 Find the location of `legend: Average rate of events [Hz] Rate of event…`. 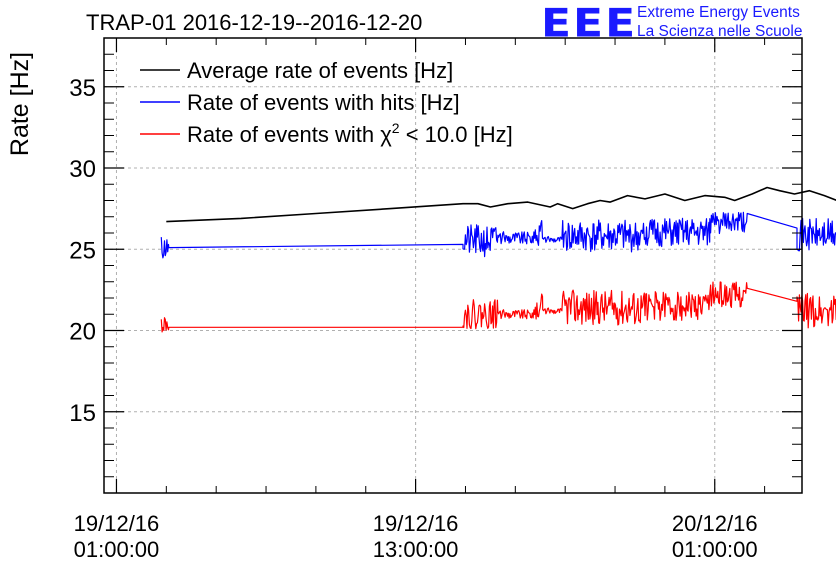

legend: Average rate of events [Hz] Rate of event… is located at coordinates (326, 102).